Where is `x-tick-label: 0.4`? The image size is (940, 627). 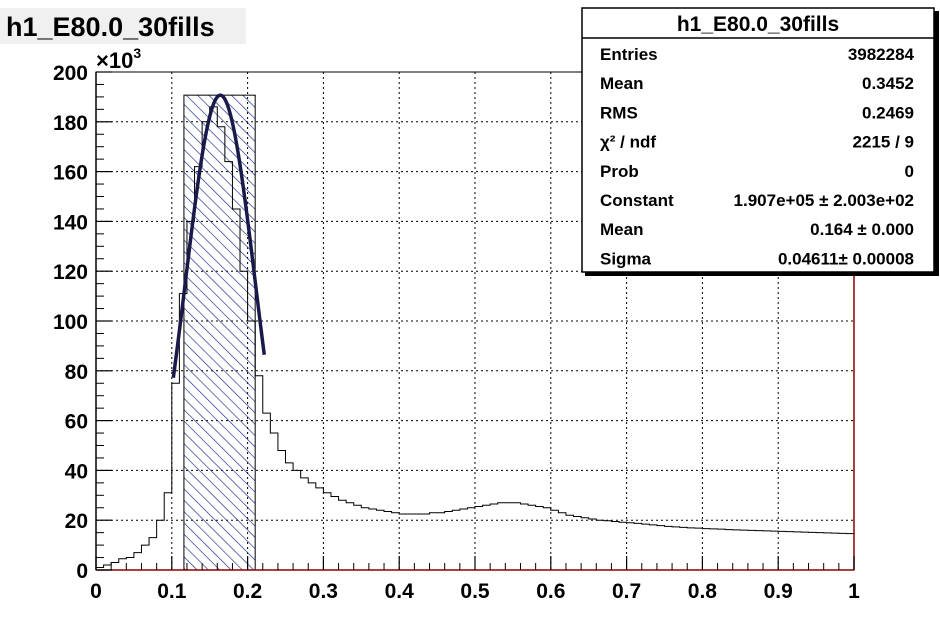 x-tick-label: 0.4 is located at coordinates (400, 591).